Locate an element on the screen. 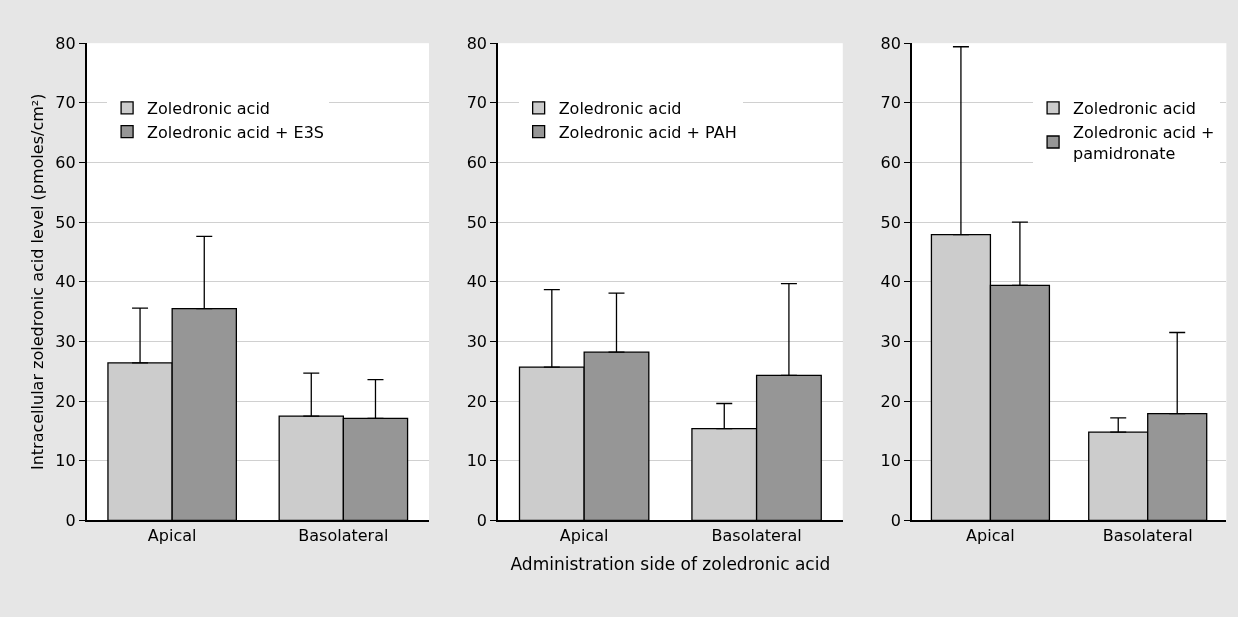  legend-label: Zoledronic acid + PAH is located at coordinates (647, 132).